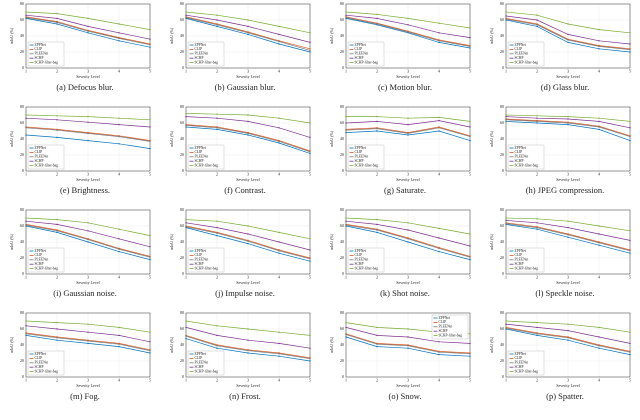 This screenshot has height=420, width=640. What do you see at coordinates (248, 345) in the screenshot?
I see `plot-frame` at bounding box center [248, 345].